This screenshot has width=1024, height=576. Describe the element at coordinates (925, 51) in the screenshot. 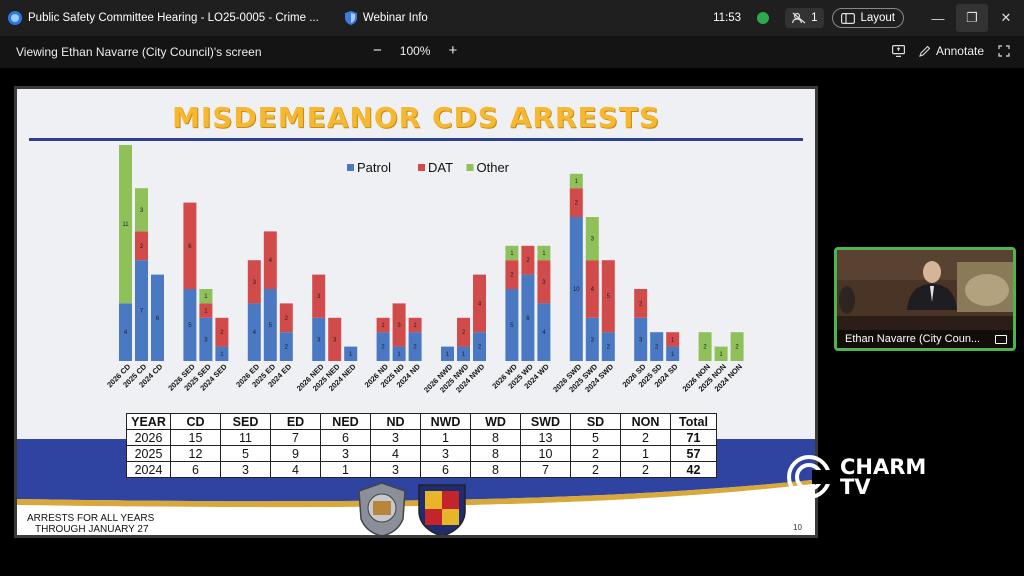

I see `pen-icon` at that location.